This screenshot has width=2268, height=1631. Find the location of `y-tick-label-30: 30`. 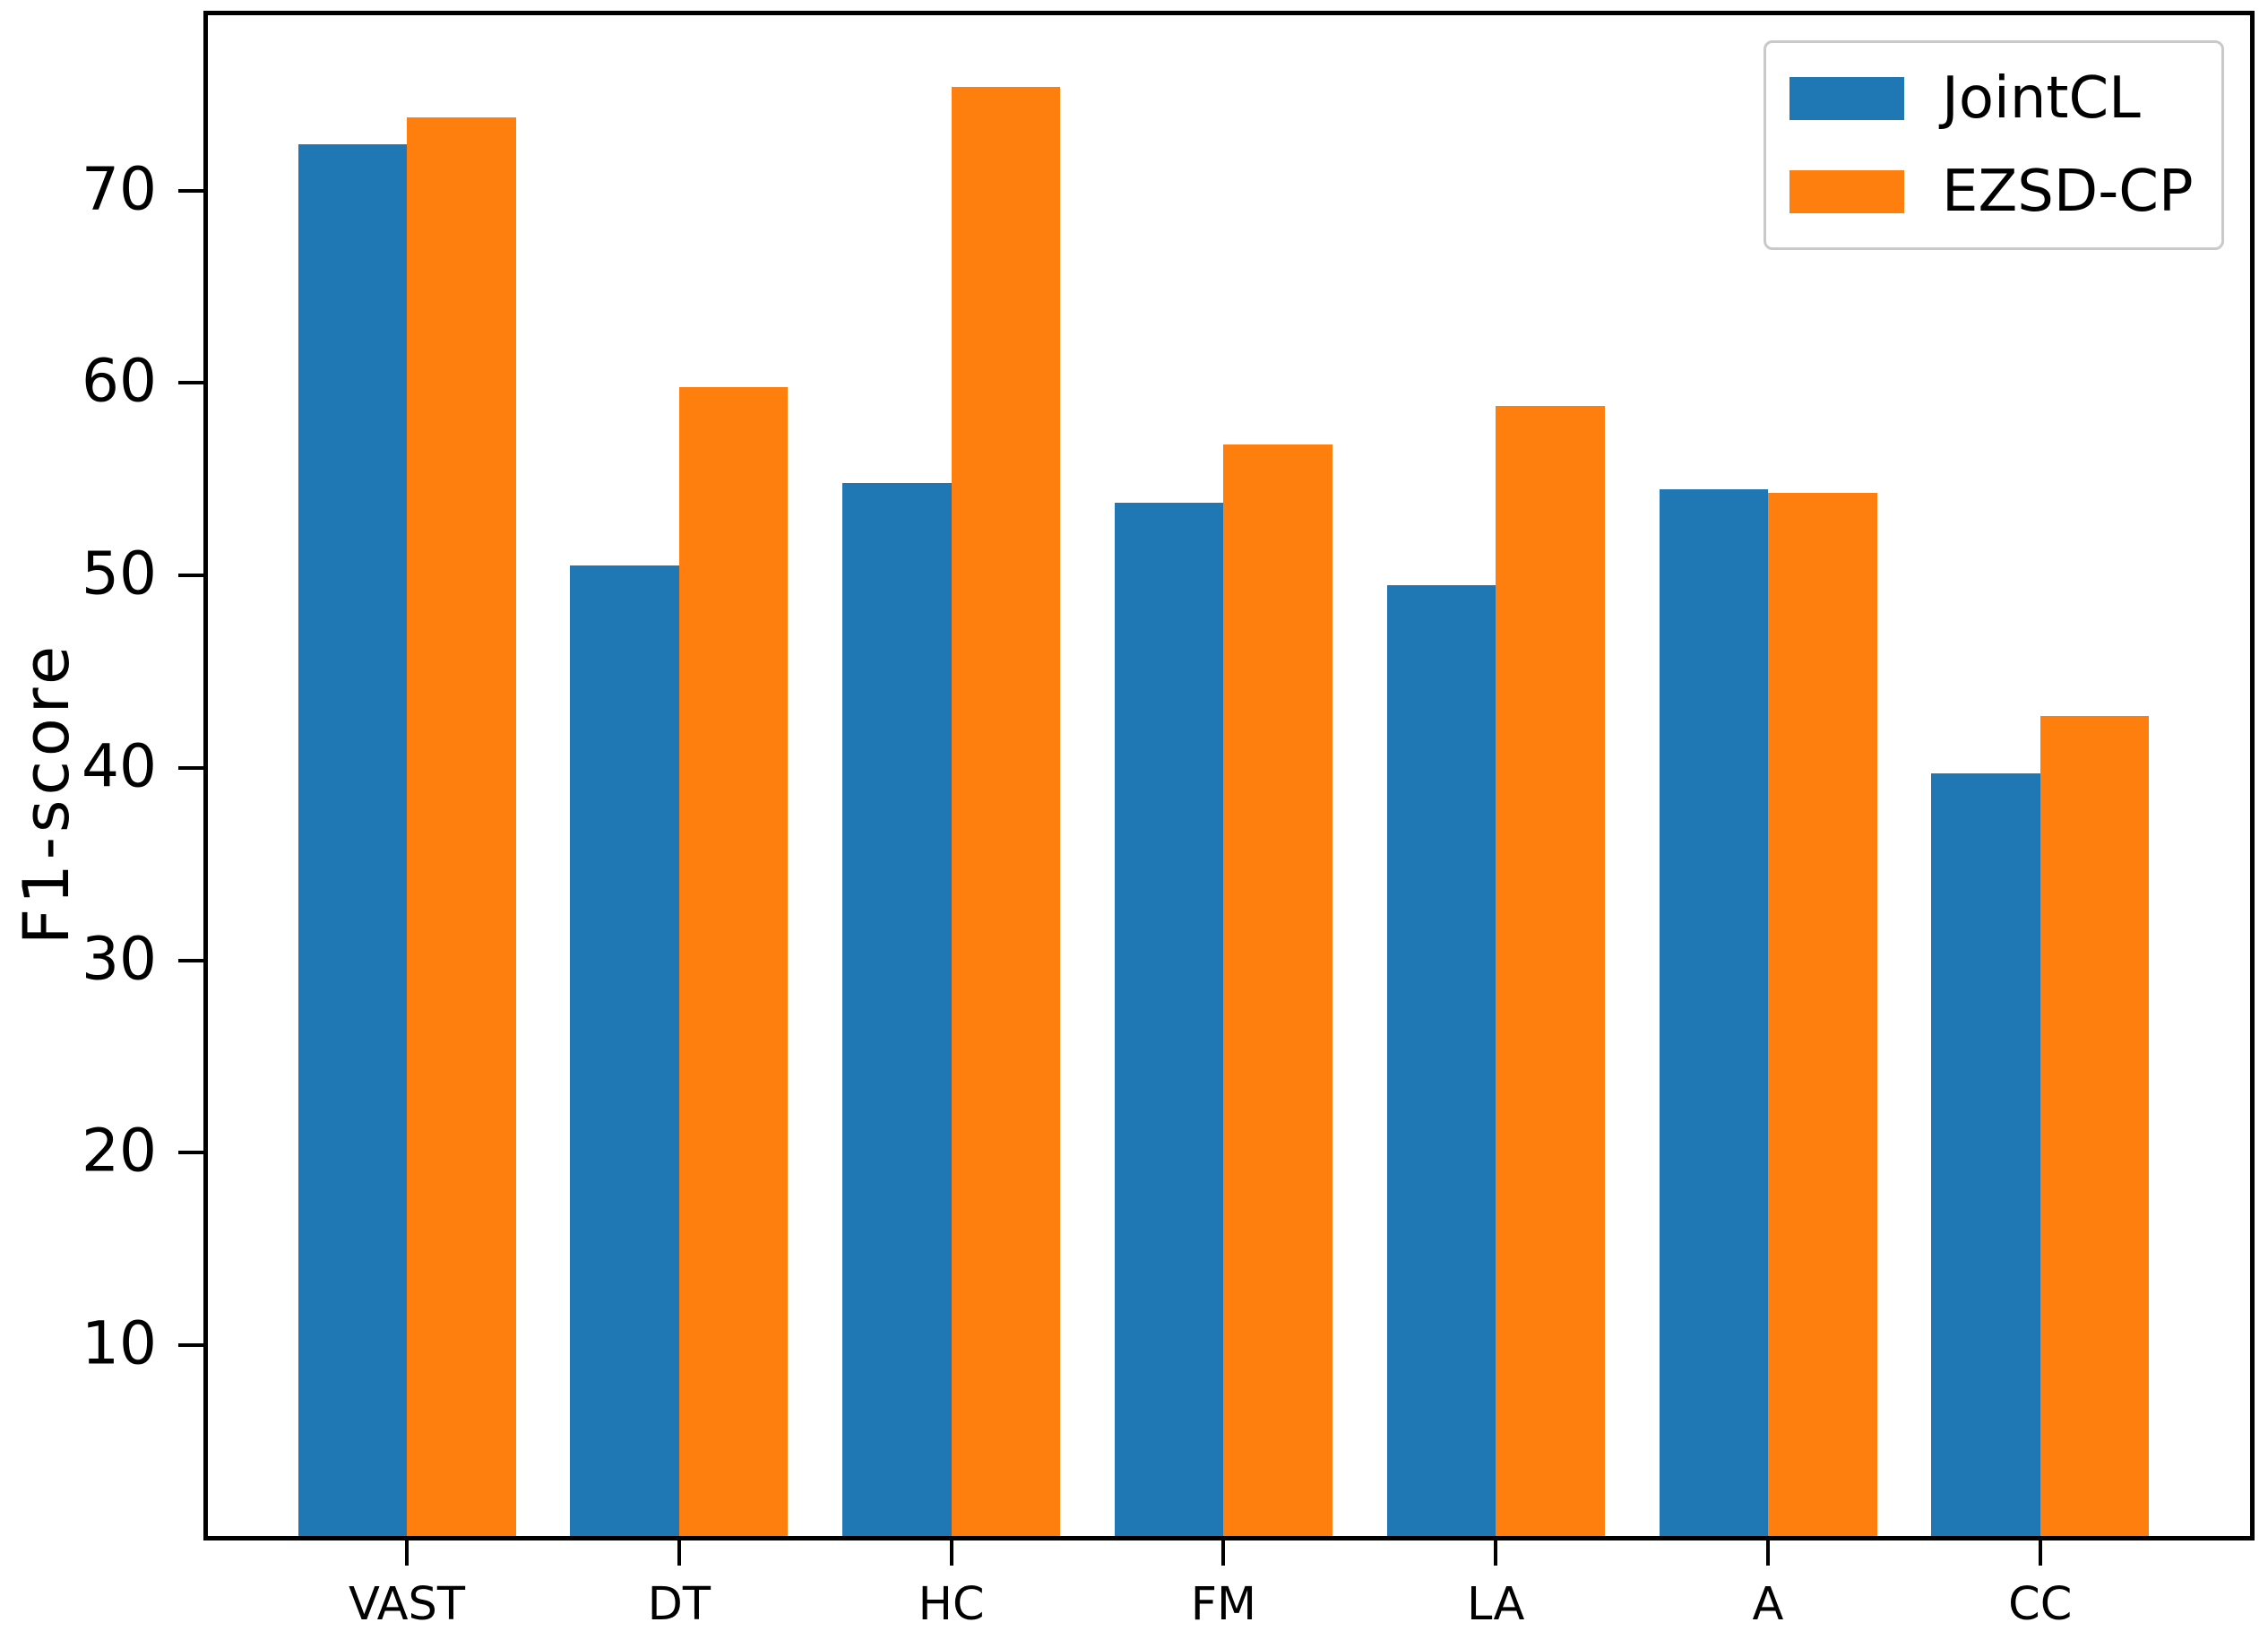

y-tick-label-30: 30 is located at coordinates (120, 959).